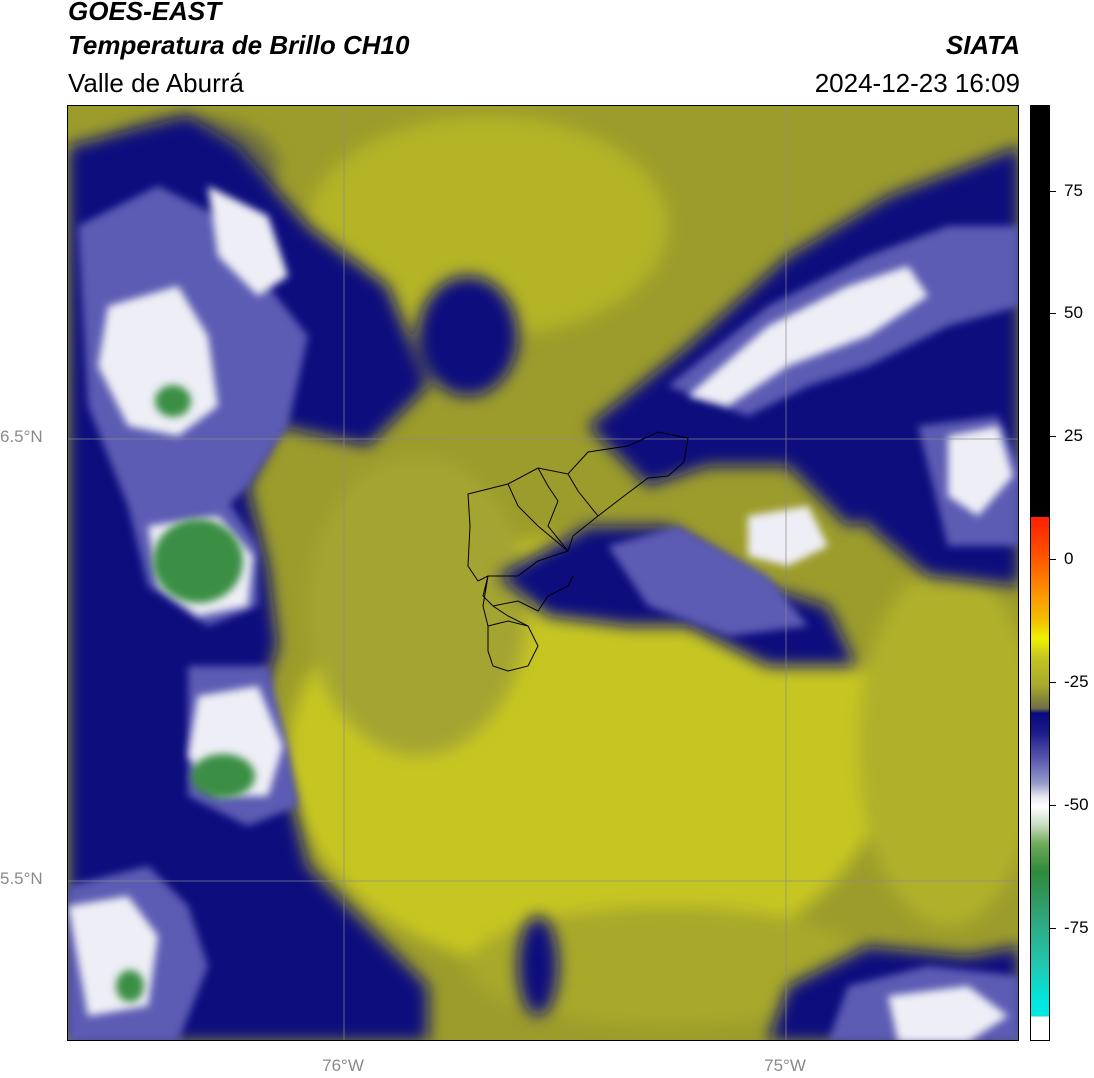  Describe the element at coordinates (1073, 435) in the screenshot. I see `colorbar-tick-25: 25` at that location.